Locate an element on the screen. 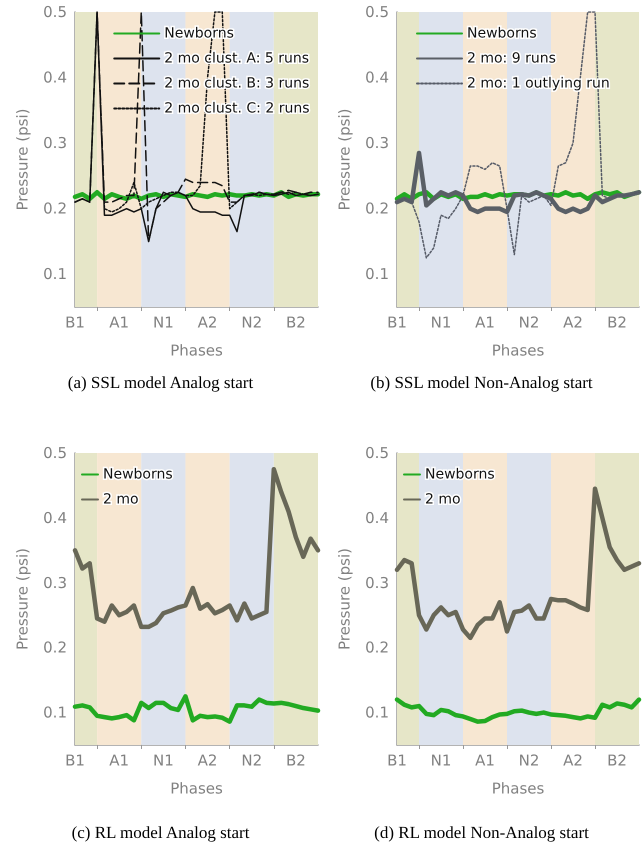  text: (b) SSL model Non-Analog start is located at coordinates (481, 382).